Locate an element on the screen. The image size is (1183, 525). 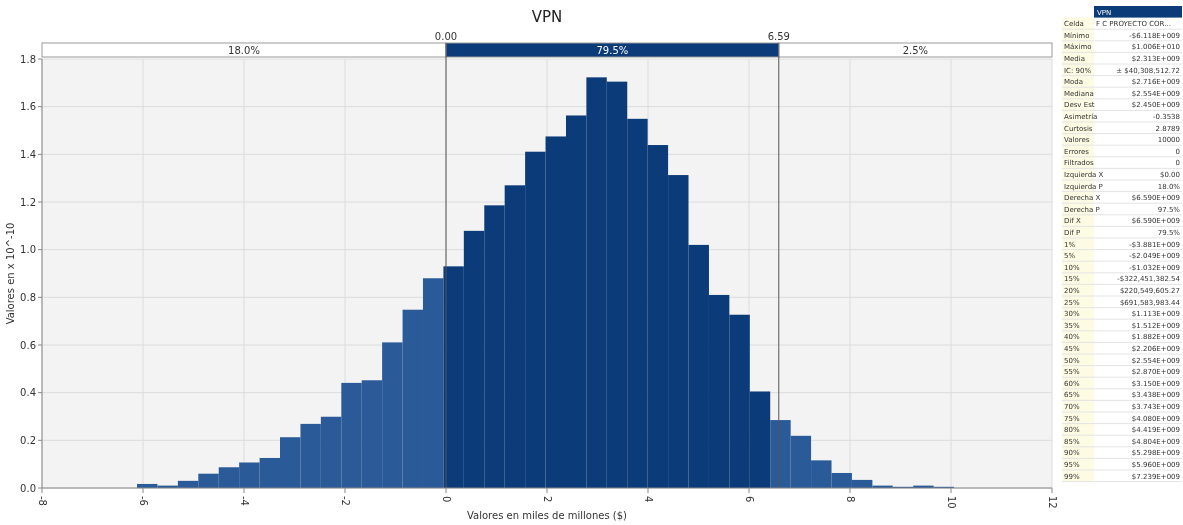
text: 18.0% is located at coordinates (244, 50).